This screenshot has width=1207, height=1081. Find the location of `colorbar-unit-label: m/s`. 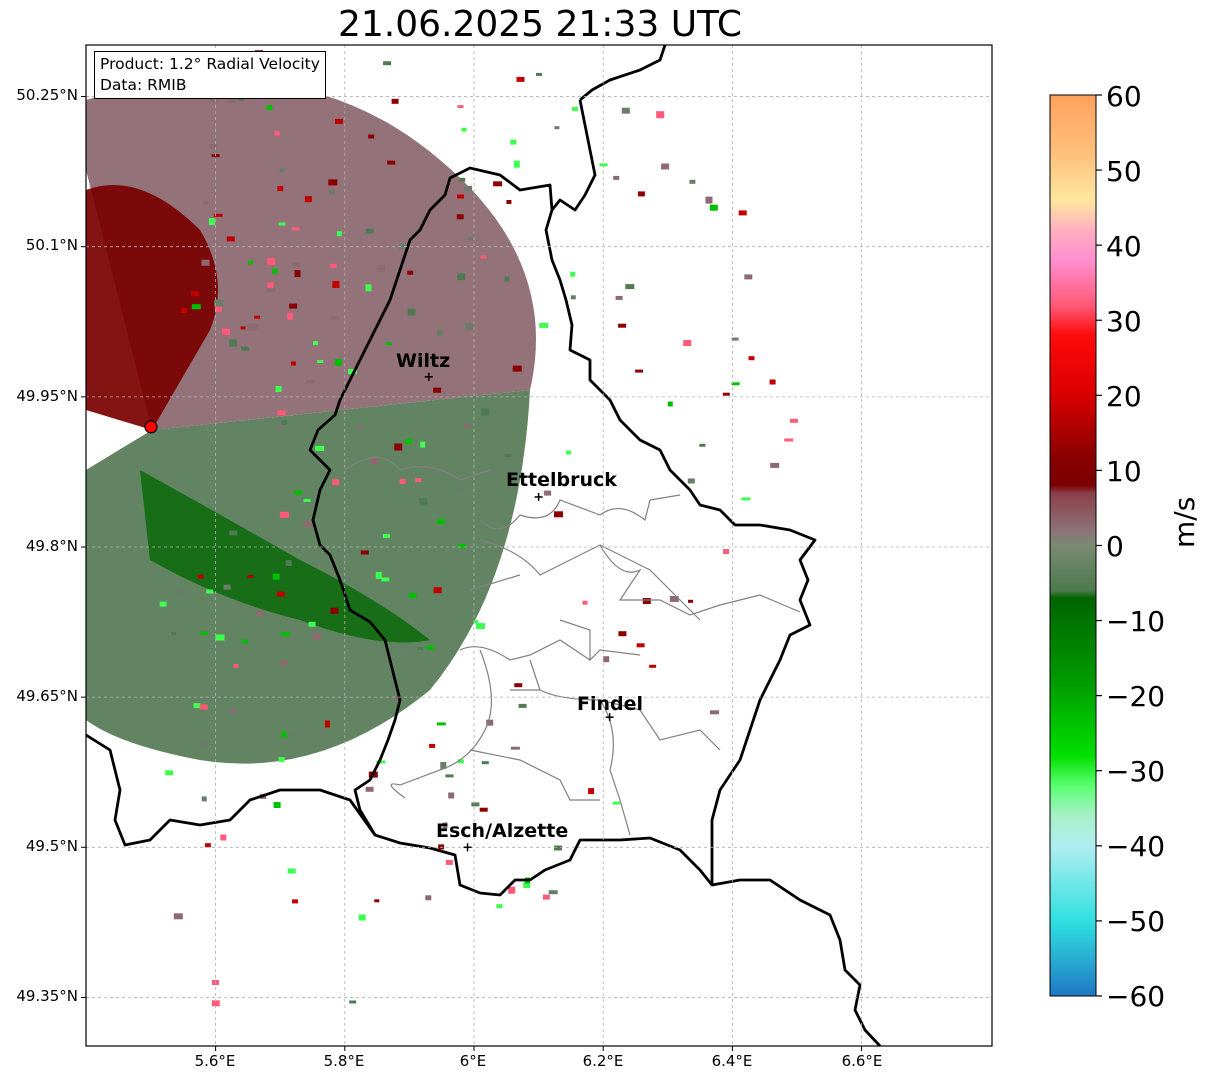

colorbar-unit-label: m/s is located at coordinates (1184, 522).